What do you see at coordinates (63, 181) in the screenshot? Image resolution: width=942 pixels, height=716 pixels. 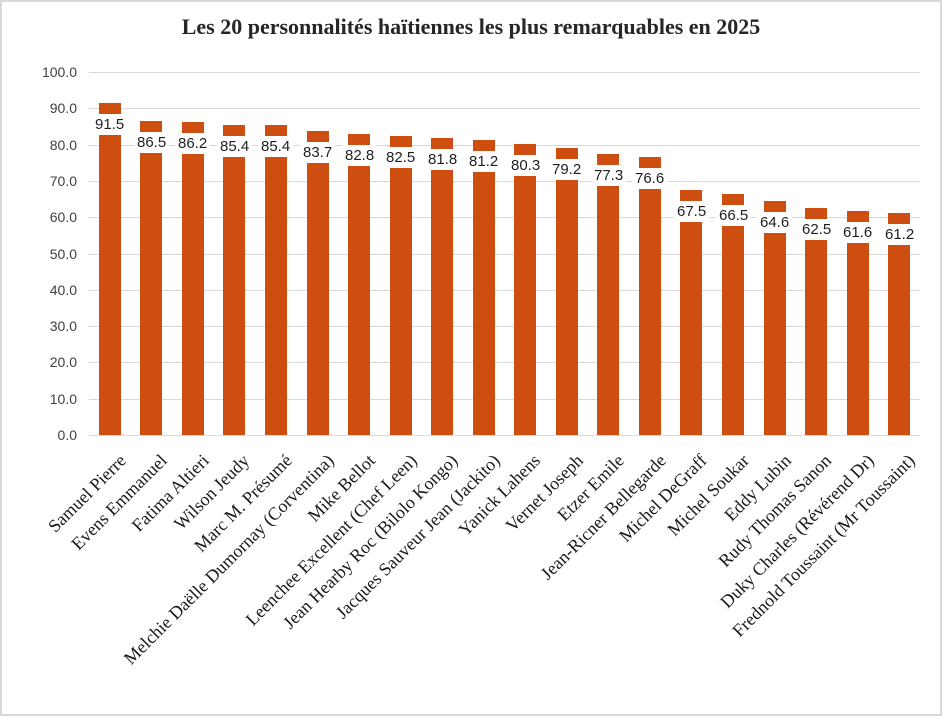 I see `y-axis-tick-label: 70.0` at bounding box center [63, 181].